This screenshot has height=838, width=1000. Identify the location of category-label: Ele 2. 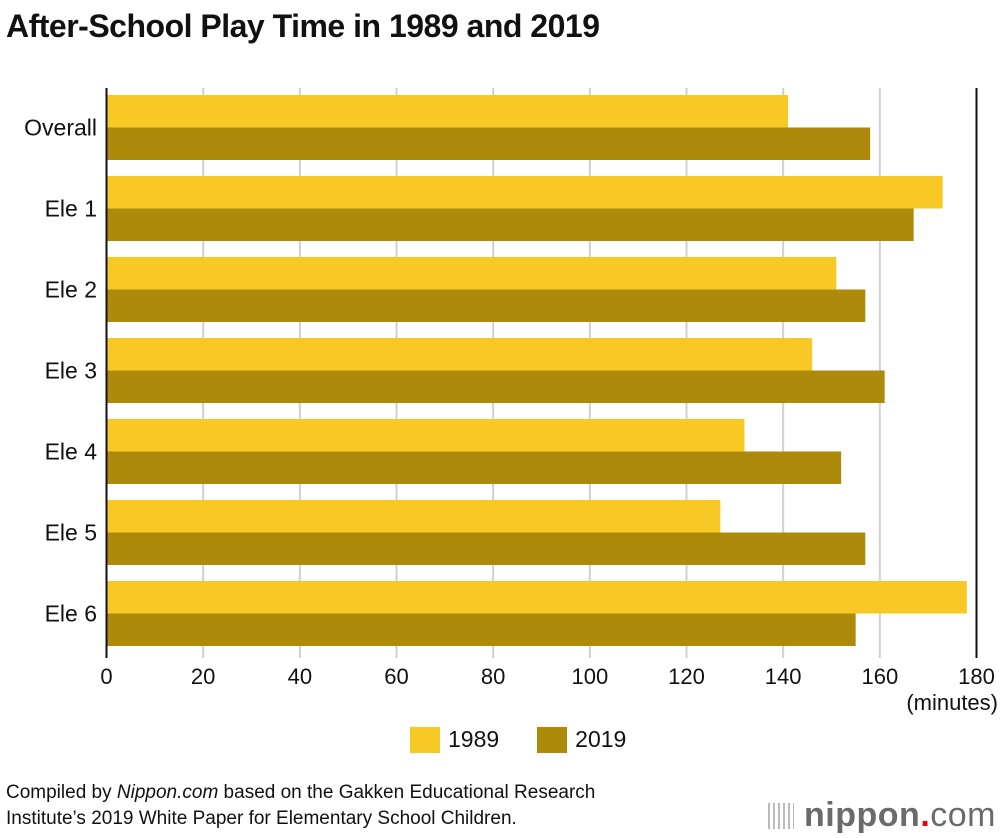
(71, 290).